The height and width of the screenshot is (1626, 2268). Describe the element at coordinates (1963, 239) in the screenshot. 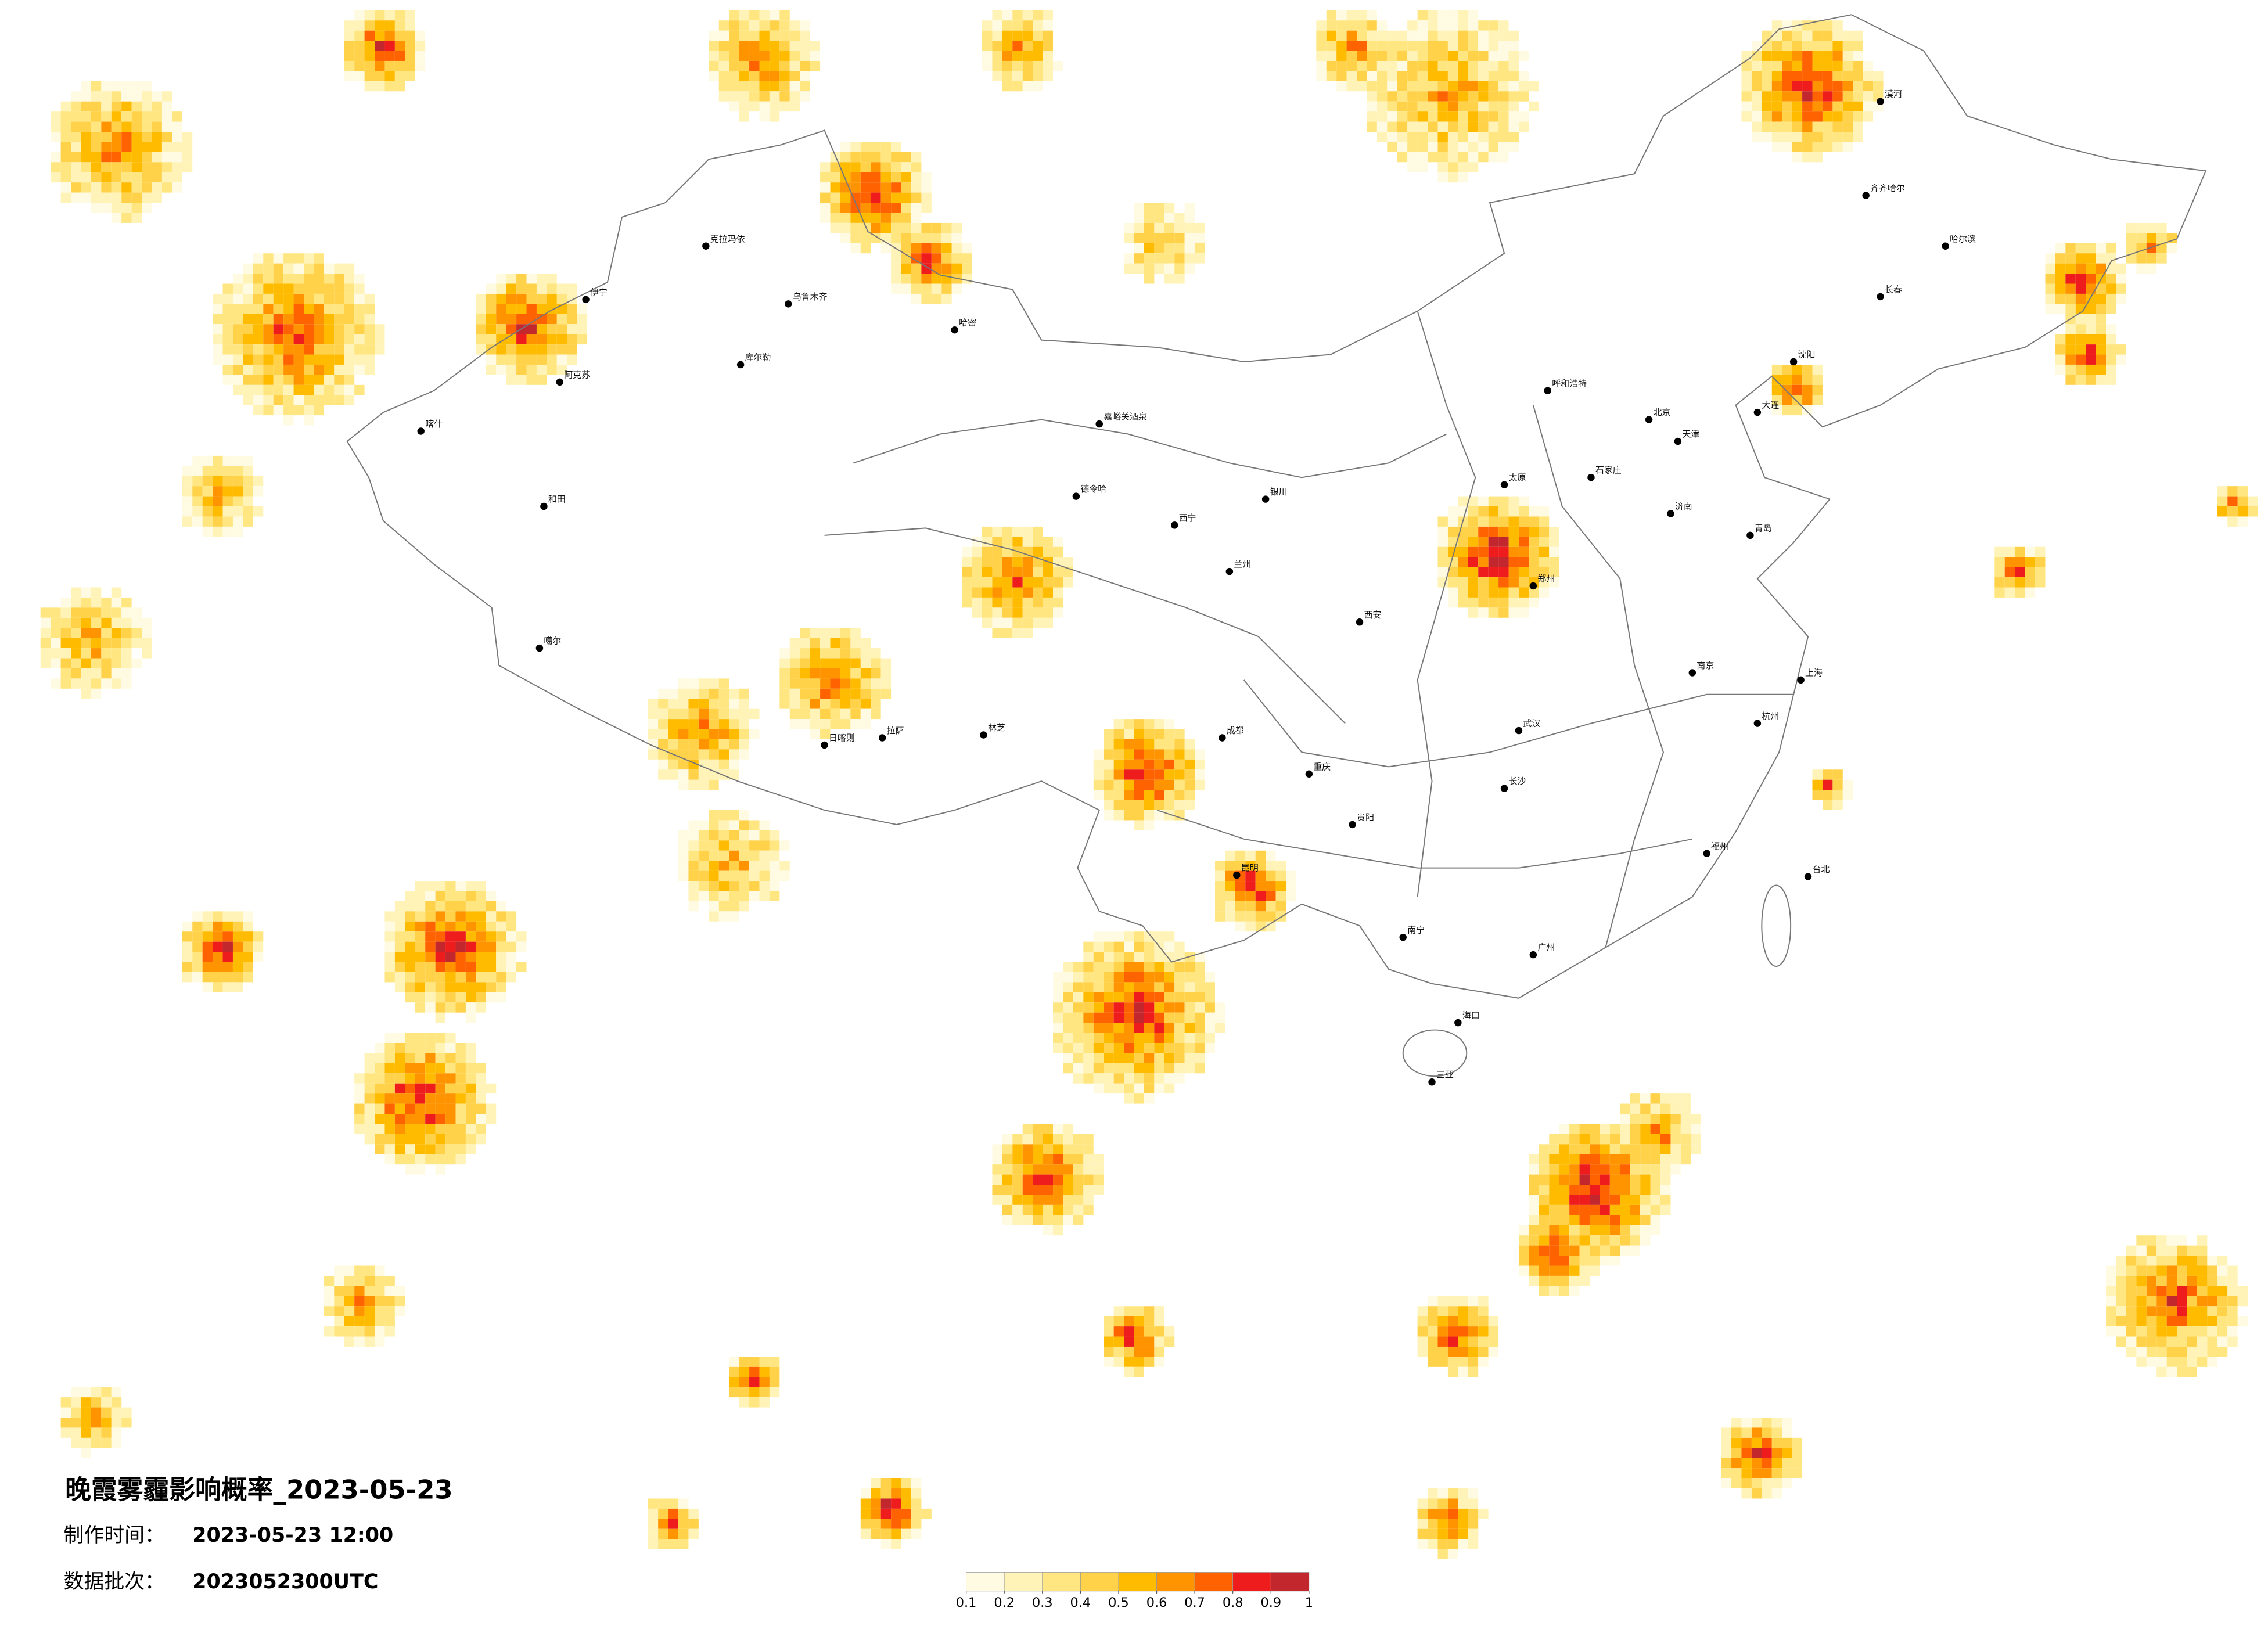

I see `city-label: 哈尔滨` at that location.